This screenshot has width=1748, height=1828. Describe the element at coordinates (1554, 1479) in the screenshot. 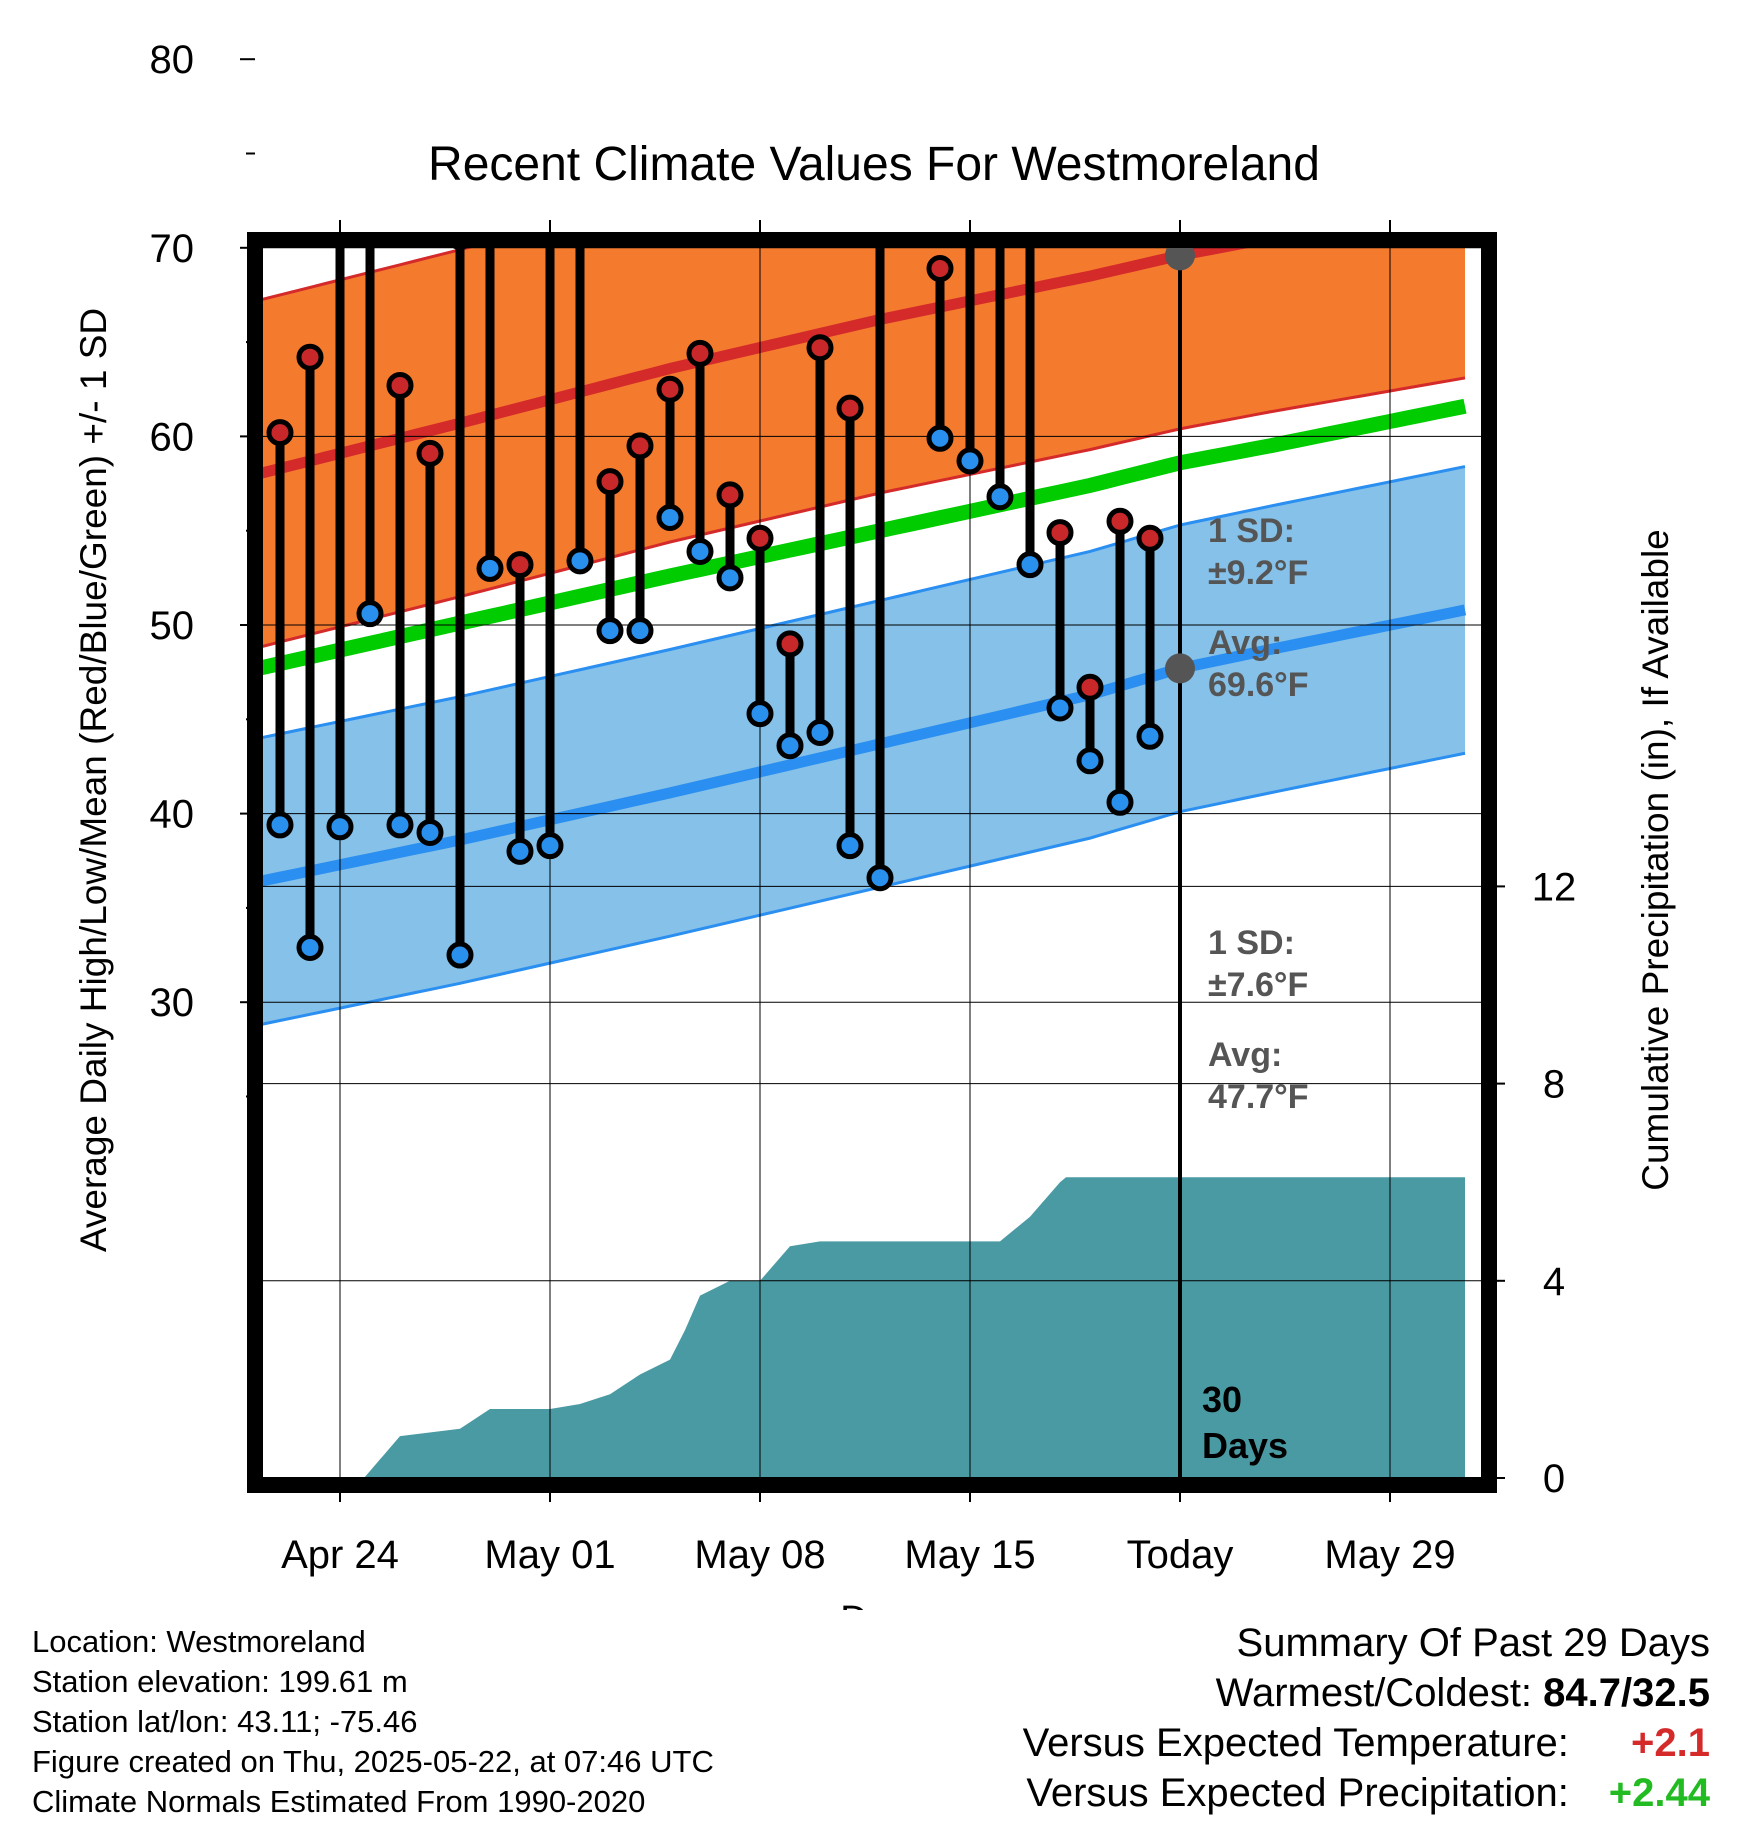

I see `y2-tick-label: 0` at that location.